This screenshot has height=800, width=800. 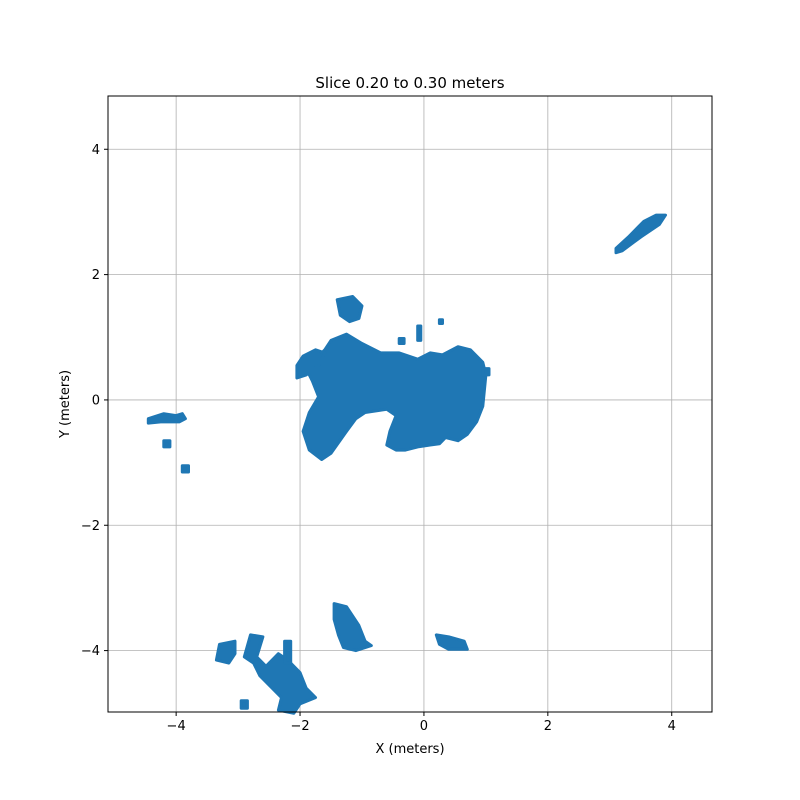 What do you see at coordinates (96, 150) in the screenshot?
I see `y-tick-label: 4` at bounding box center [96, 150].